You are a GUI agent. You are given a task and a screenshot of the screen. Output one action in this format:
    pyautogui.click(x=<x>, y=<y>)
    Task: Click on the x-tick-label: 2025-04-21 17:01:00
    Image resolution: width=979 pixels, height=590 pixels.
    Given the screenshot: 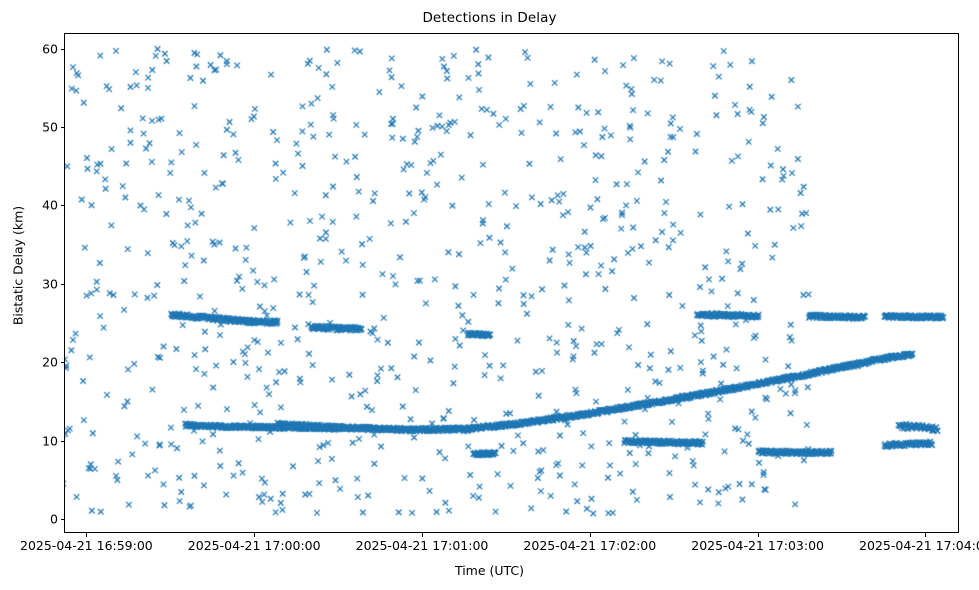 What is the action you would take?
    pyautogui.click(x=422, y=545)
    